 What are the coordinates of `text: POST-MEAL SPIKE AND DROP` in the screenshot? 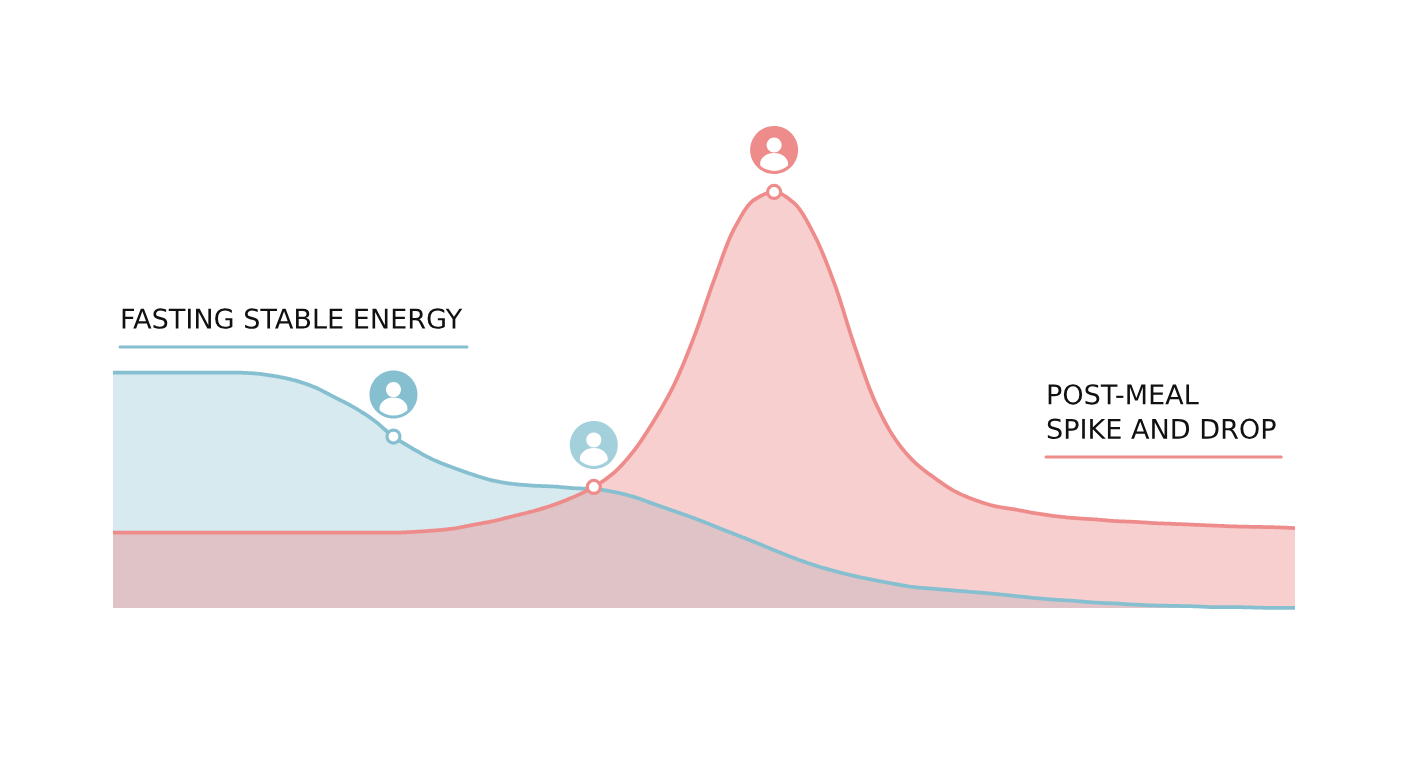 It's located at (1161, 412).